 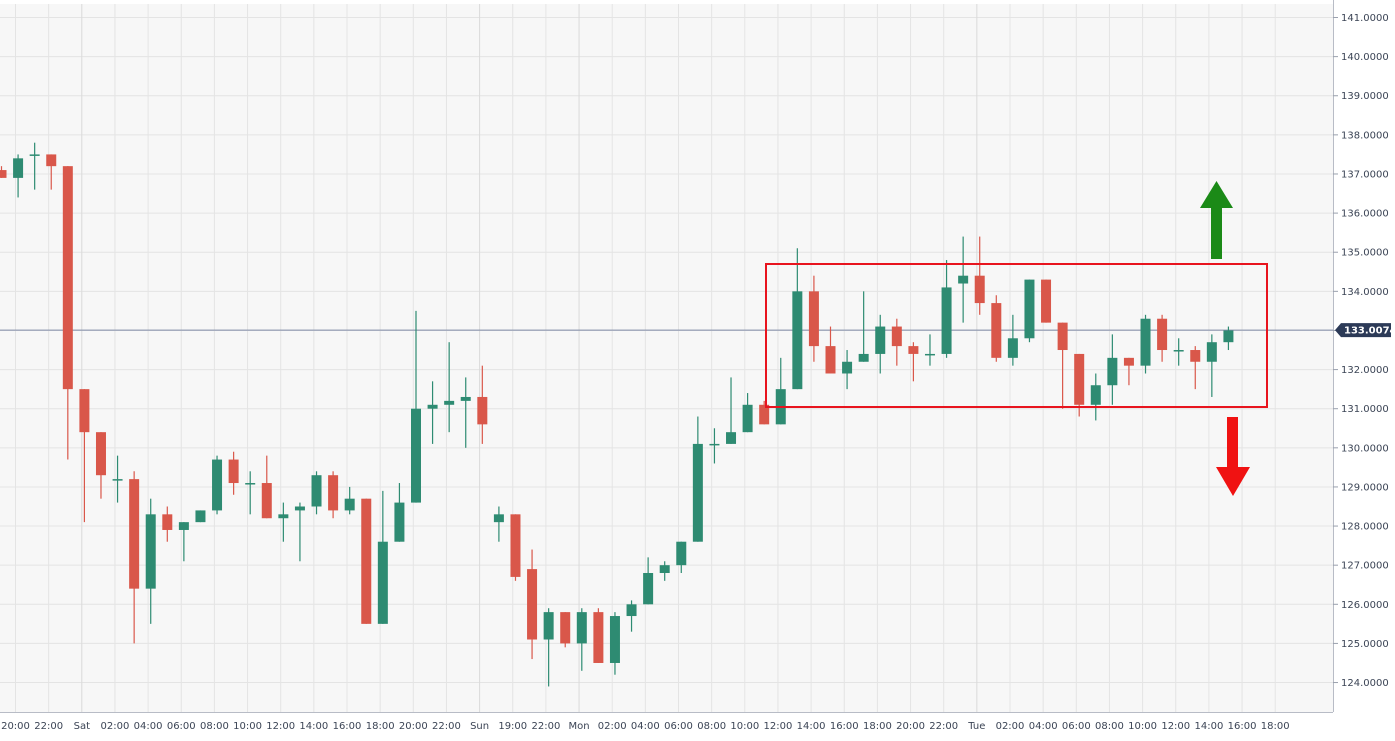 I want to click on y-tick-label: 128.0000, so click(x=1365, y=527).